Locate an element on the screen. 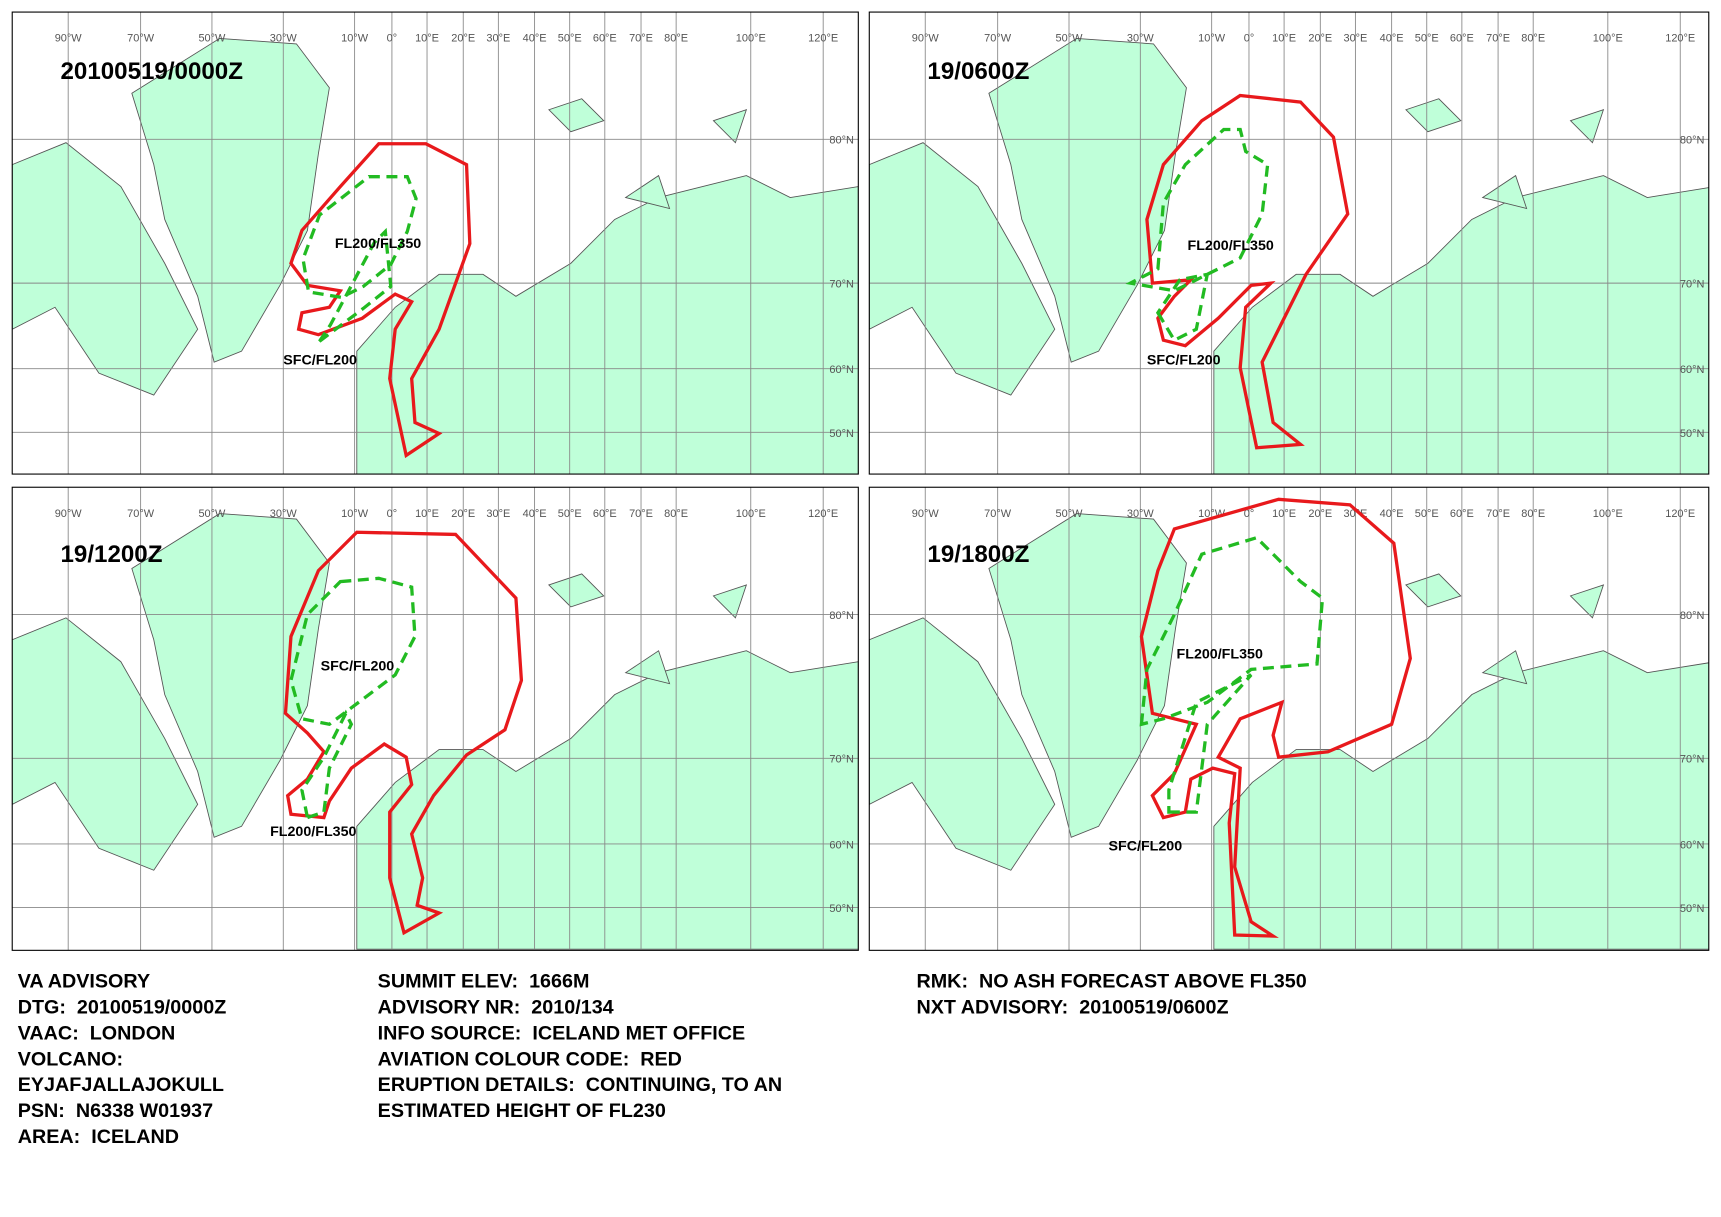 This screenshot has width=1721, height=1217. ash-area-red is located at coordinates (1247, 271).